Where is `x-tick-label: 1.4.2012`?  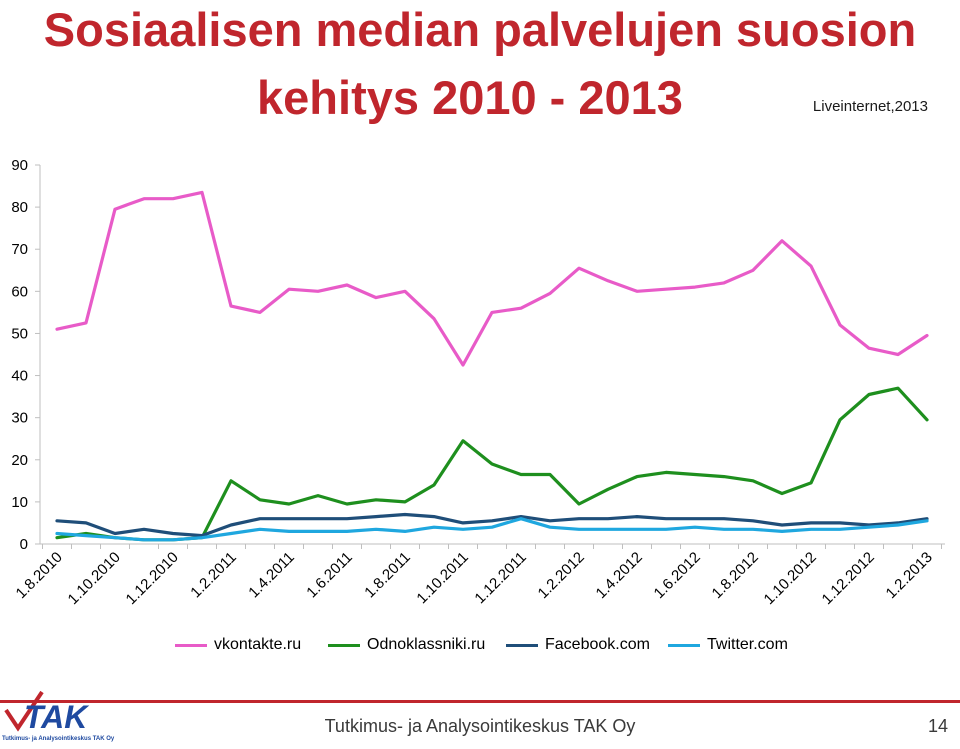 x-tick-label: 1.4.2012 is located at coordinates (619, 575).